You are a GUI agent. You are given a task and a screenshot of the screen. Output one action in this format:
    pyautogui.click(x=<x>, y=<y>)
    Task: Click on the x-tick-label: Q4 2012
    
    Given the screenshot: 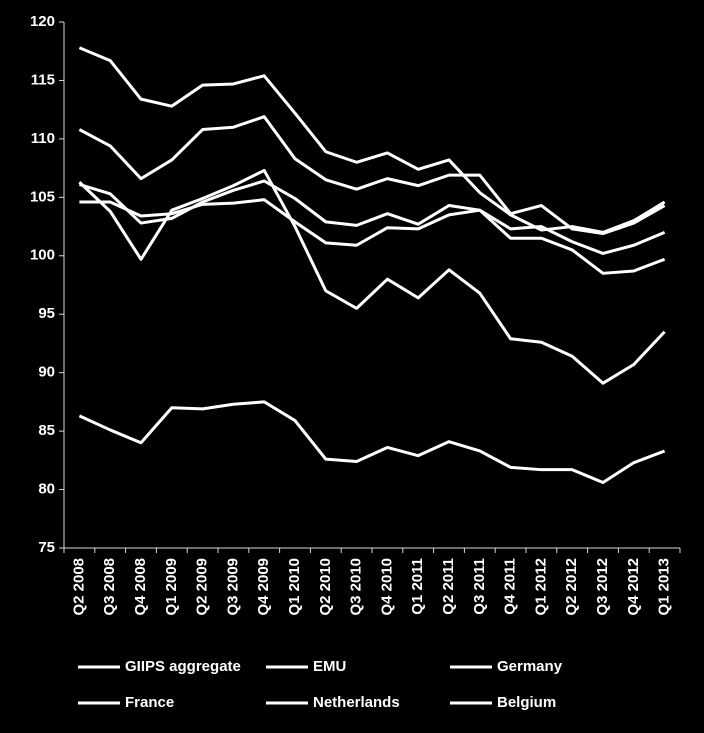 What is the action you would take?
    pyautogui.click(x=633, y=587)
    